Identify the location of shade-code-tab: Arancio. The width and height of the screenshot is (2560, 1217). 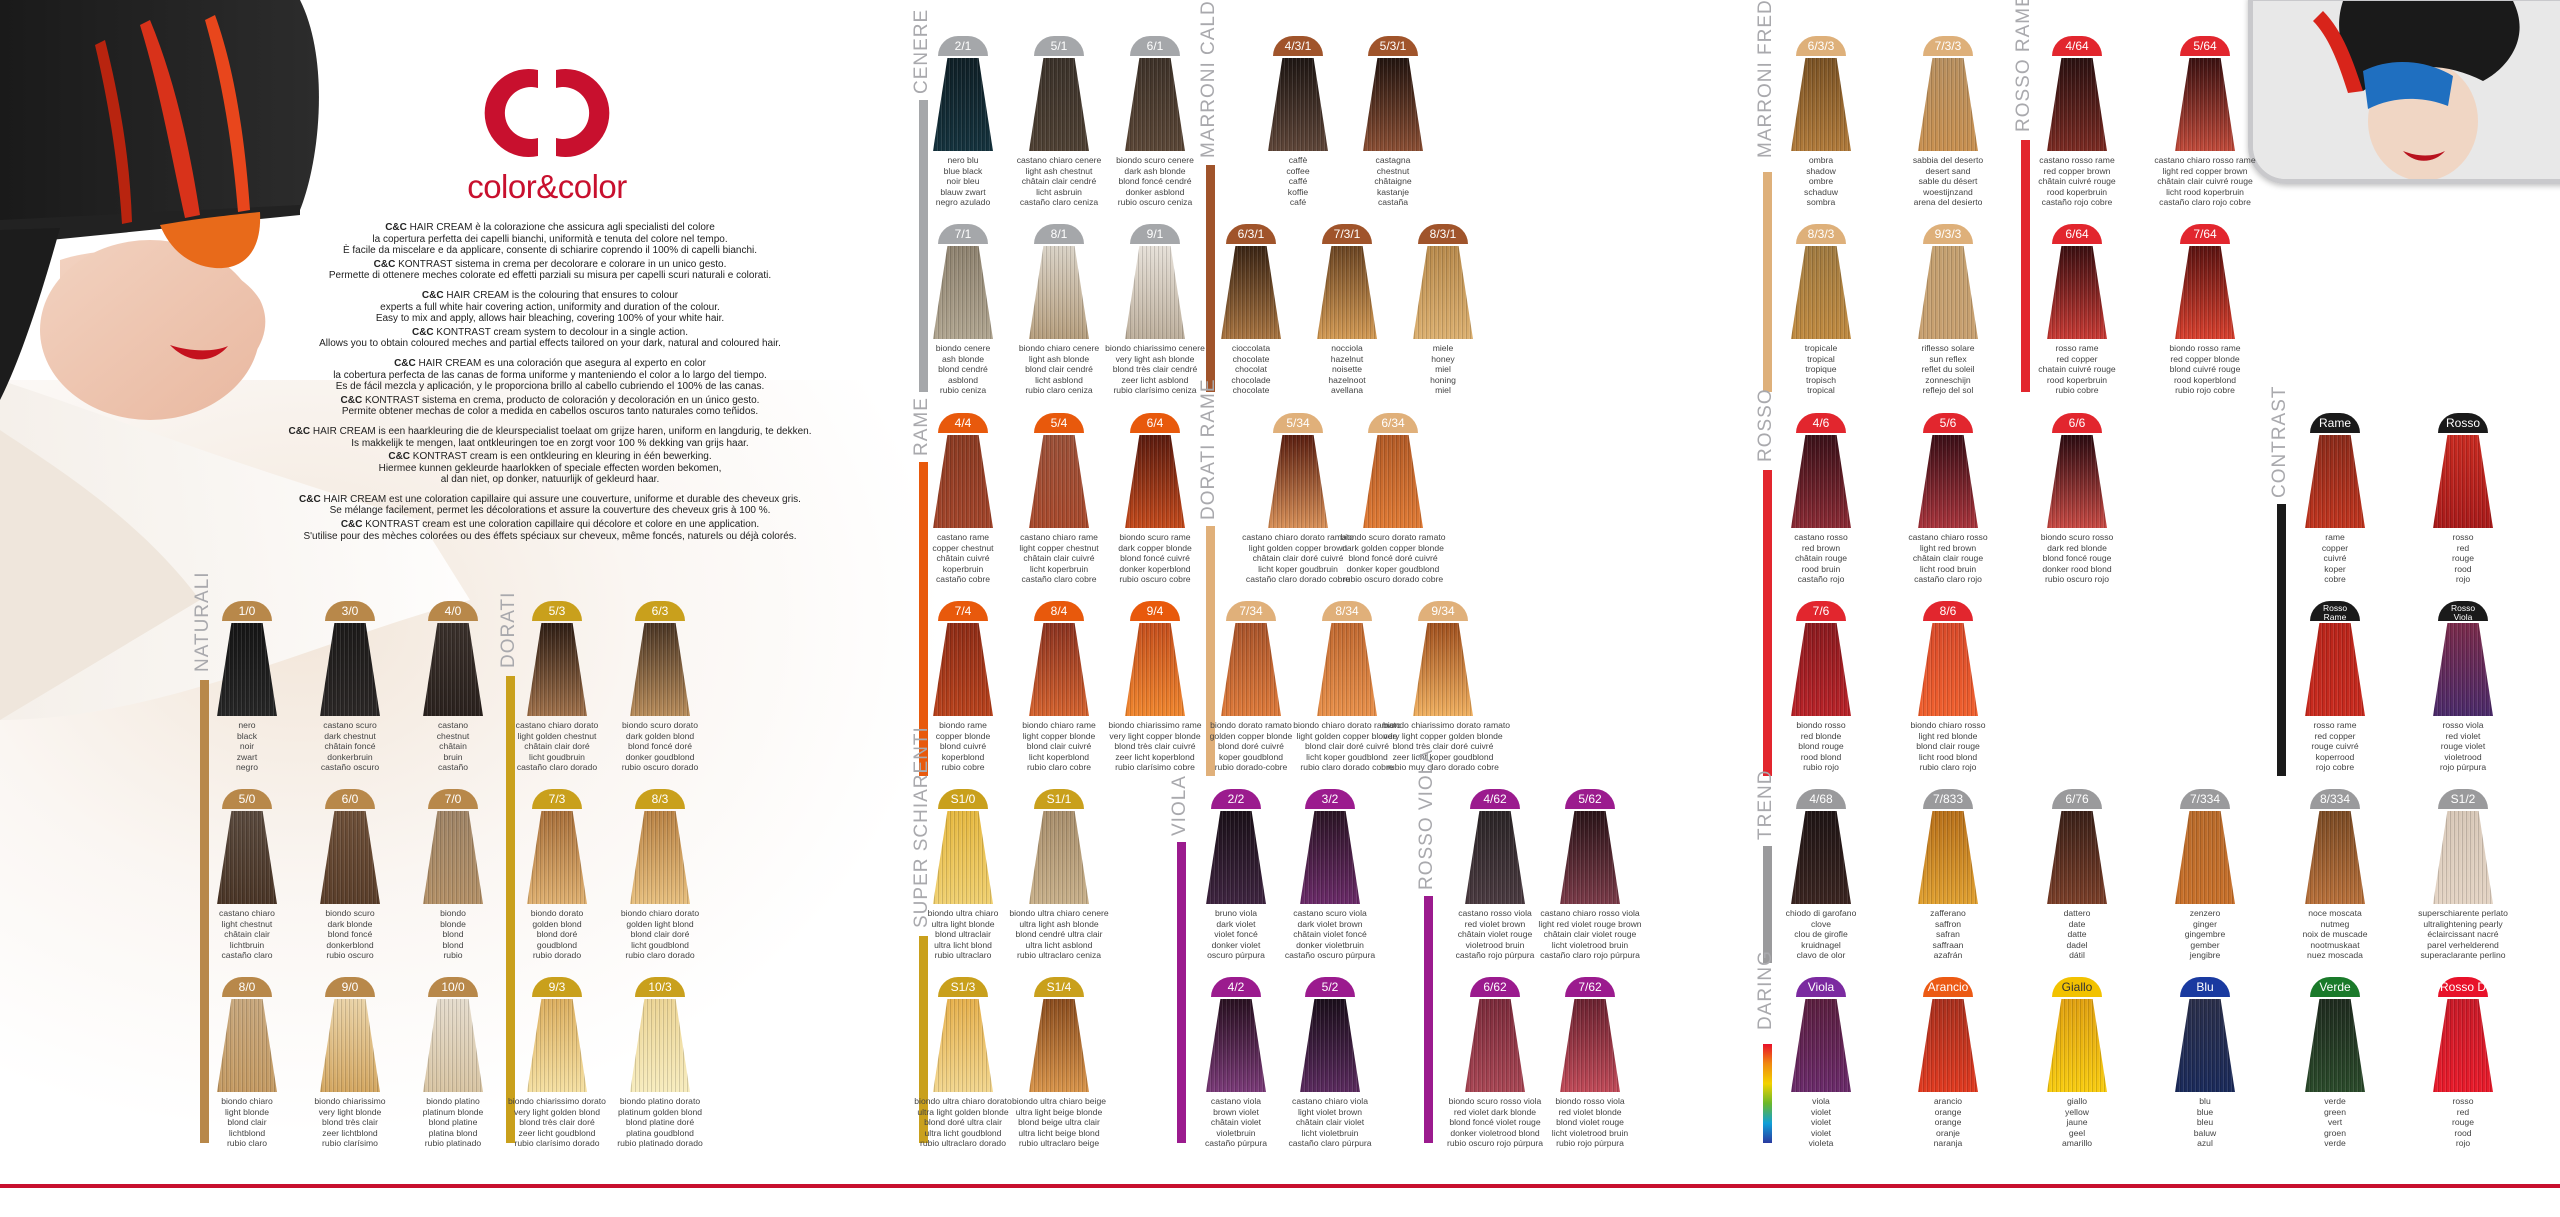
(1948, 987).